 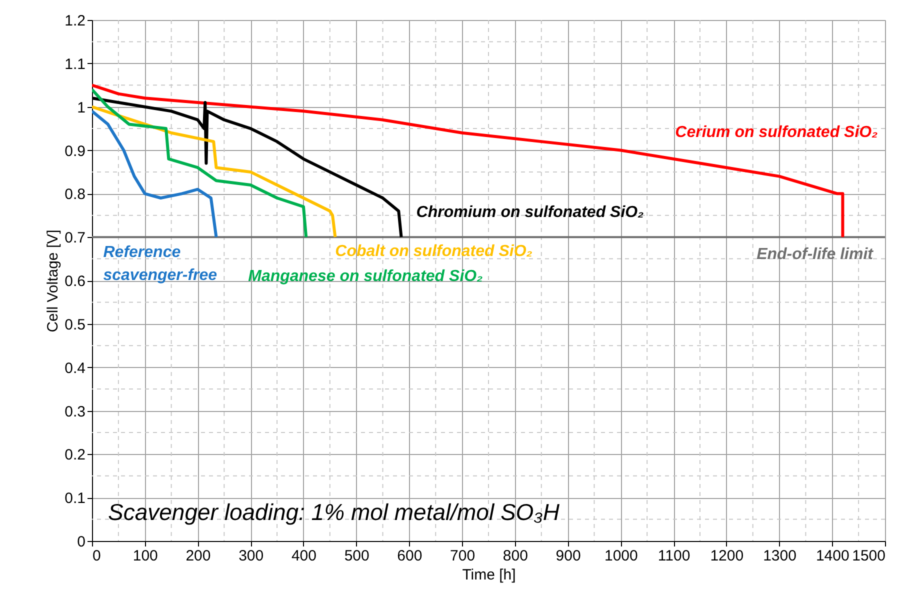 I want to click on series-label: Cobalt on sulfonated SiO₂, so click(x=433, y=251).